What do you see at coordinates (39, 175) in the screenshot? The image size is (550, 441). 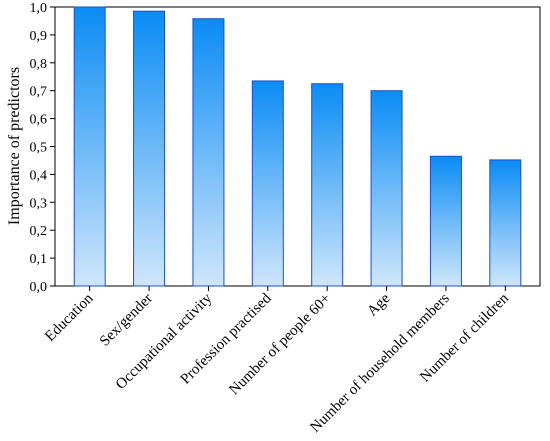 I see `y-tick-label: 0,4` at bounding box center [39, 175].